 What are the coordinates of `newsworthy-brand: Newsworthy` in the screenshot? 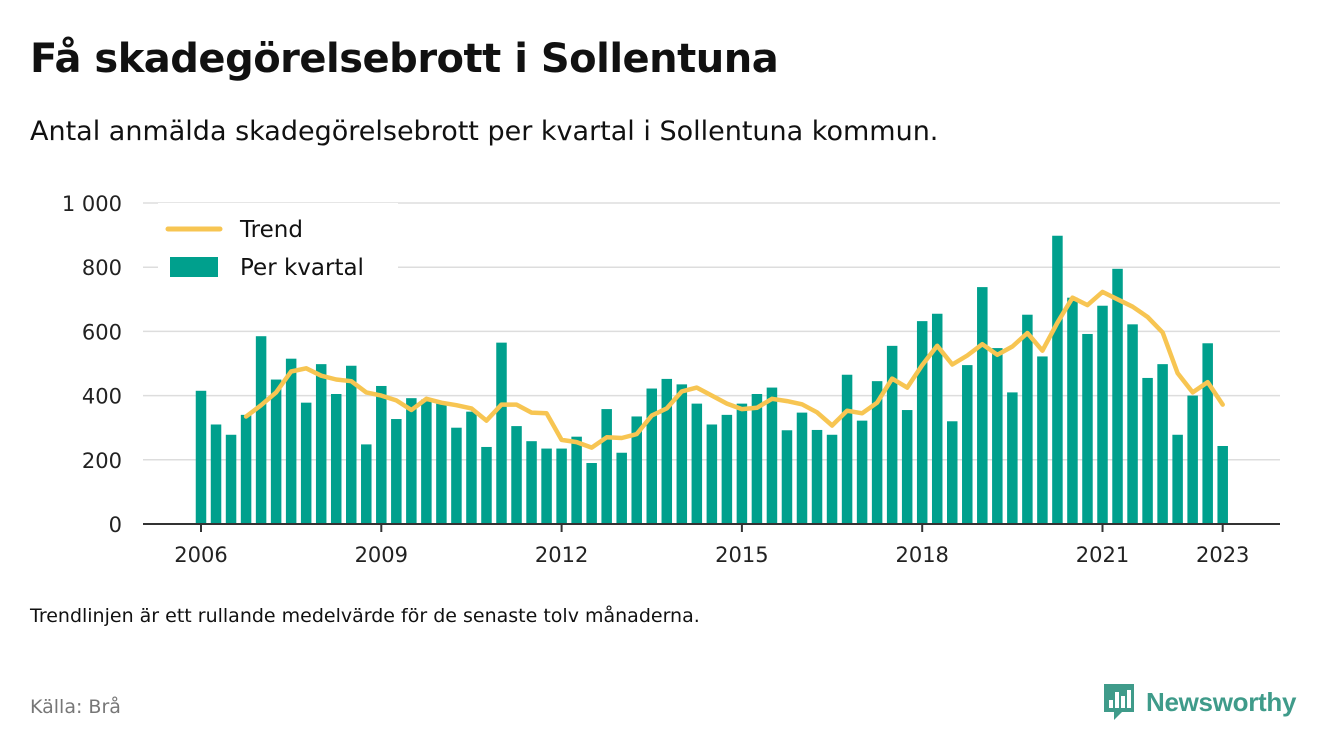 It's located at (1199, 702).